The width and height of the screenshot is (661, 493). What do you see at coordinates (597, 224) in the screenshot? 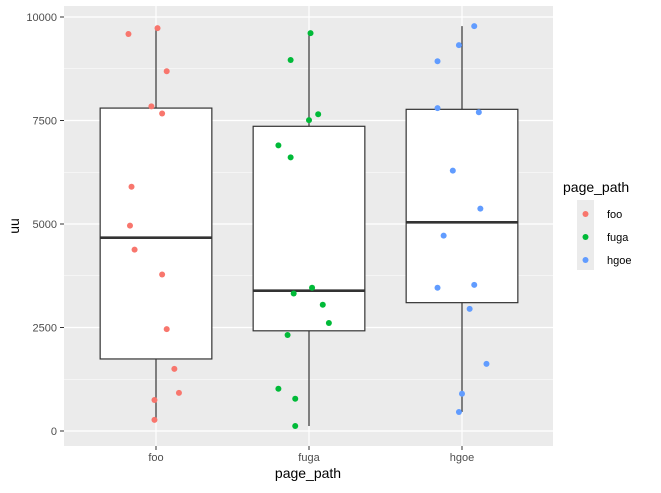
I see `legend: page_path foo fuga hgoe` at bounding box center [597, 224].